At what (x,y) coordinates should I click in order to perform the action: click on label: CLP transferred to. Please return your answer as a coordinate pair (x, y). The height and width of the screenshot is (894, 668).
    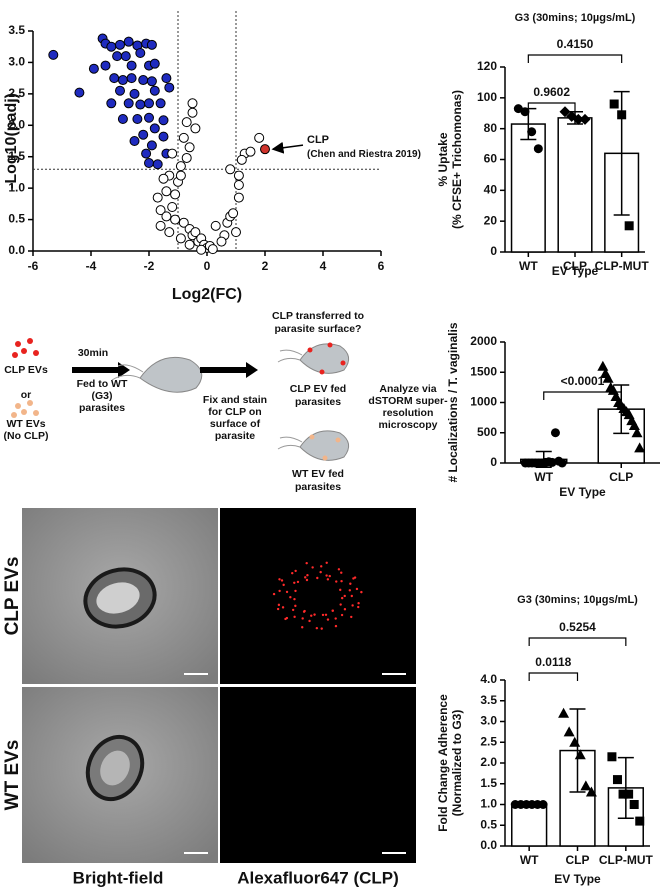
    Looking at the image, I should click on (318, 316).